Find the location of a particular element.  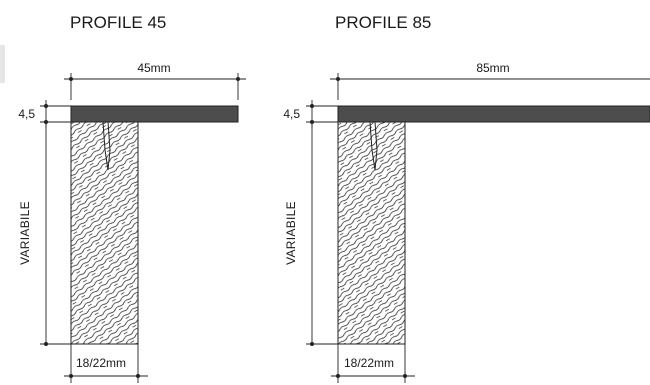

width-label: 45mm is located at coordinates (153, 68).